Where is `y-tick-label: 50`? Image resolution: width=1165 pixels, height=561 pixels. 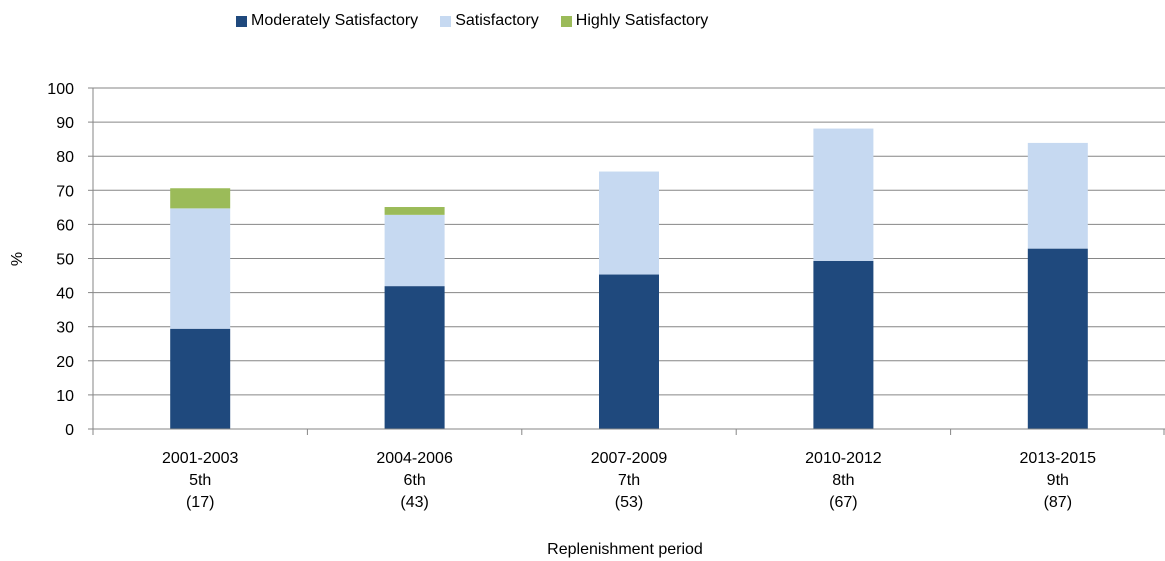
y-tick-label: 50 is located at coordinates (65, 260).